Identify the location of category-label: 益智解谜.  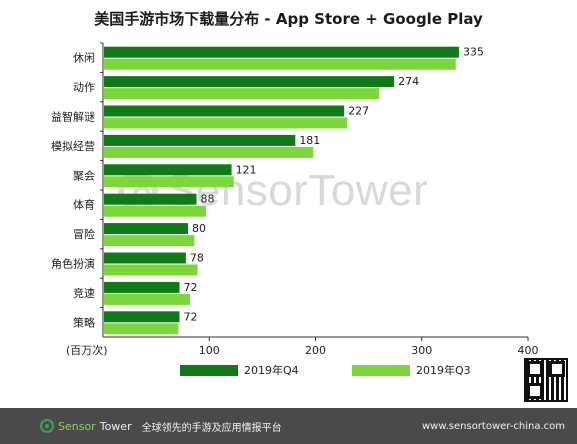
(73, 117).